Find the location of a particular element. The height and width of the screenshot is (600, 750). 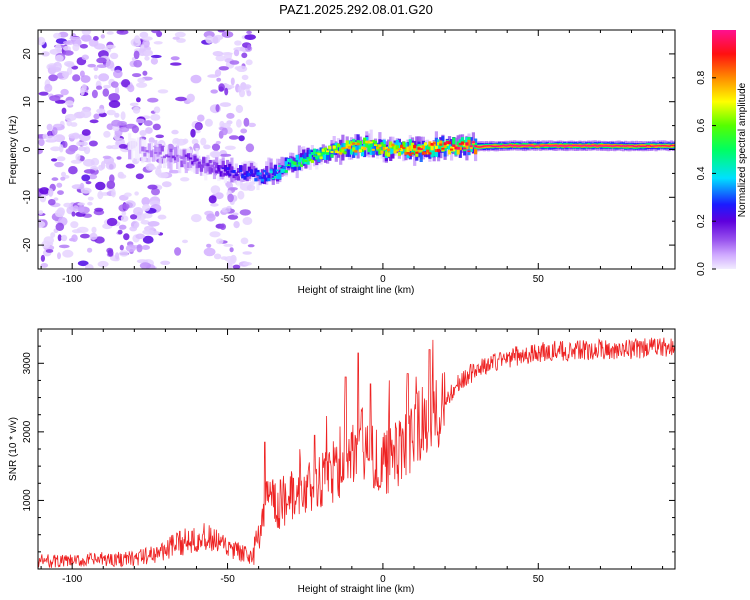

colorbar-tick-label: 0.8 is located at coordinates (701, 77).